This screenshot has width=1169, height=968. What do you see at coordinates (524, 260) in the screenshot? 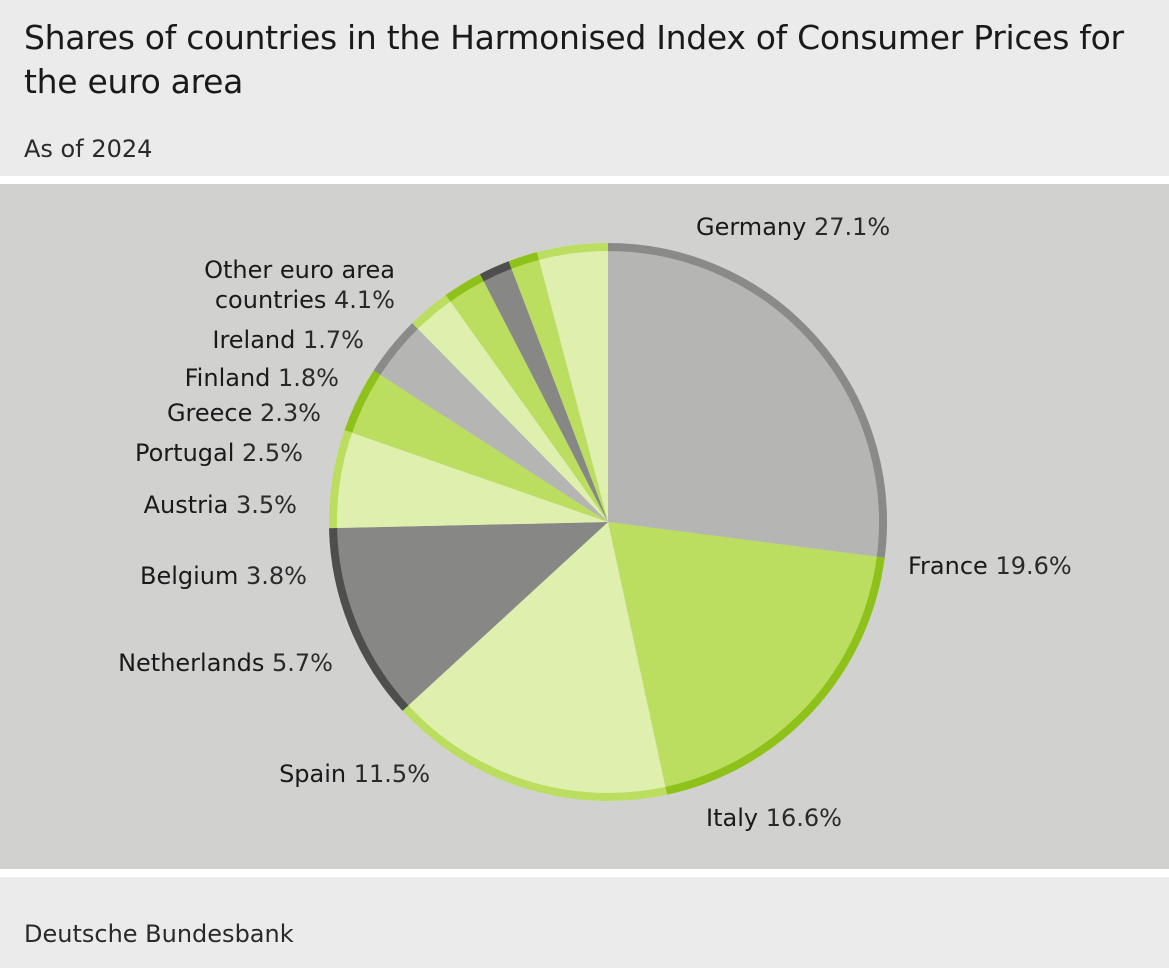
I see `pie-rim-ireland` at bounding box center [524, 260].